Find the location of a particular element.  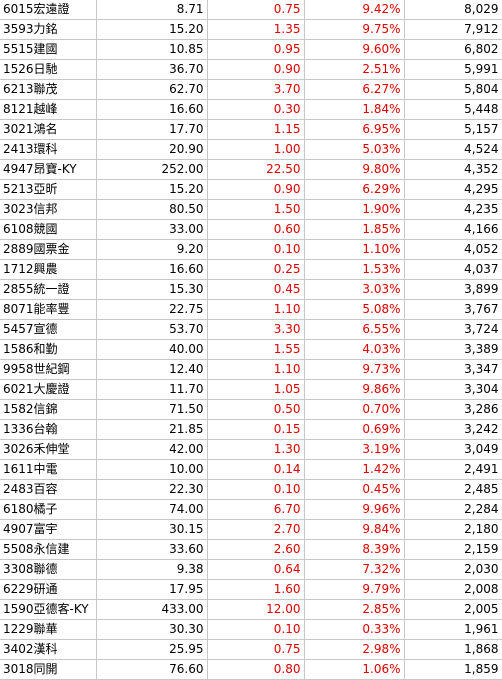

table-row: 4947昂寶-KY 252.00 22.50 9.80% 4,352 is located at coordinates (251, 169).